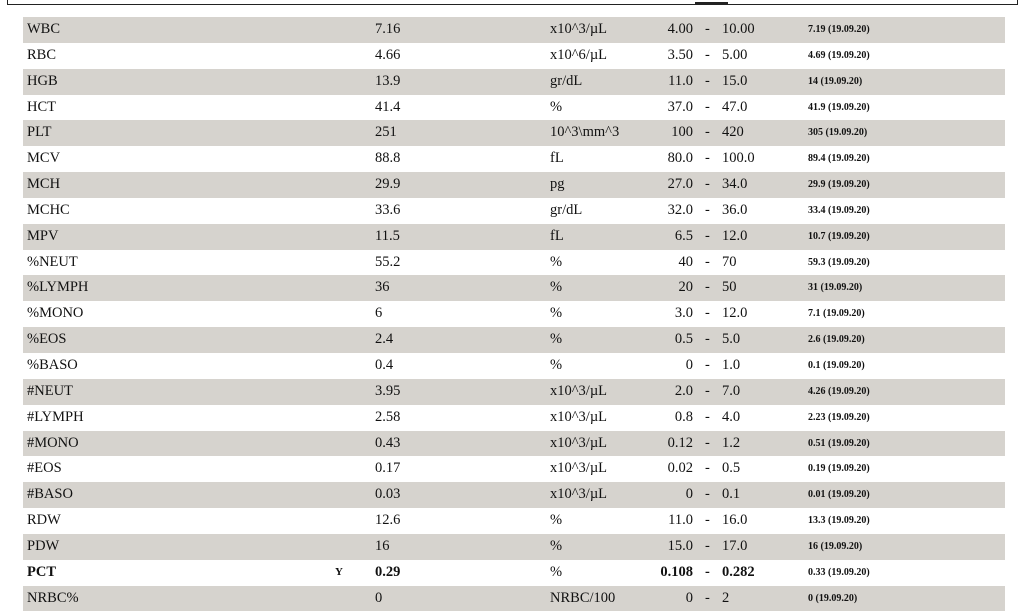  Describe the element at coordinates (514, 81) in the screenshot. I see `result-row-hgb: HGB 13.9 gr/dL 11.0-15.0 14 (19.09.20)` at that location.